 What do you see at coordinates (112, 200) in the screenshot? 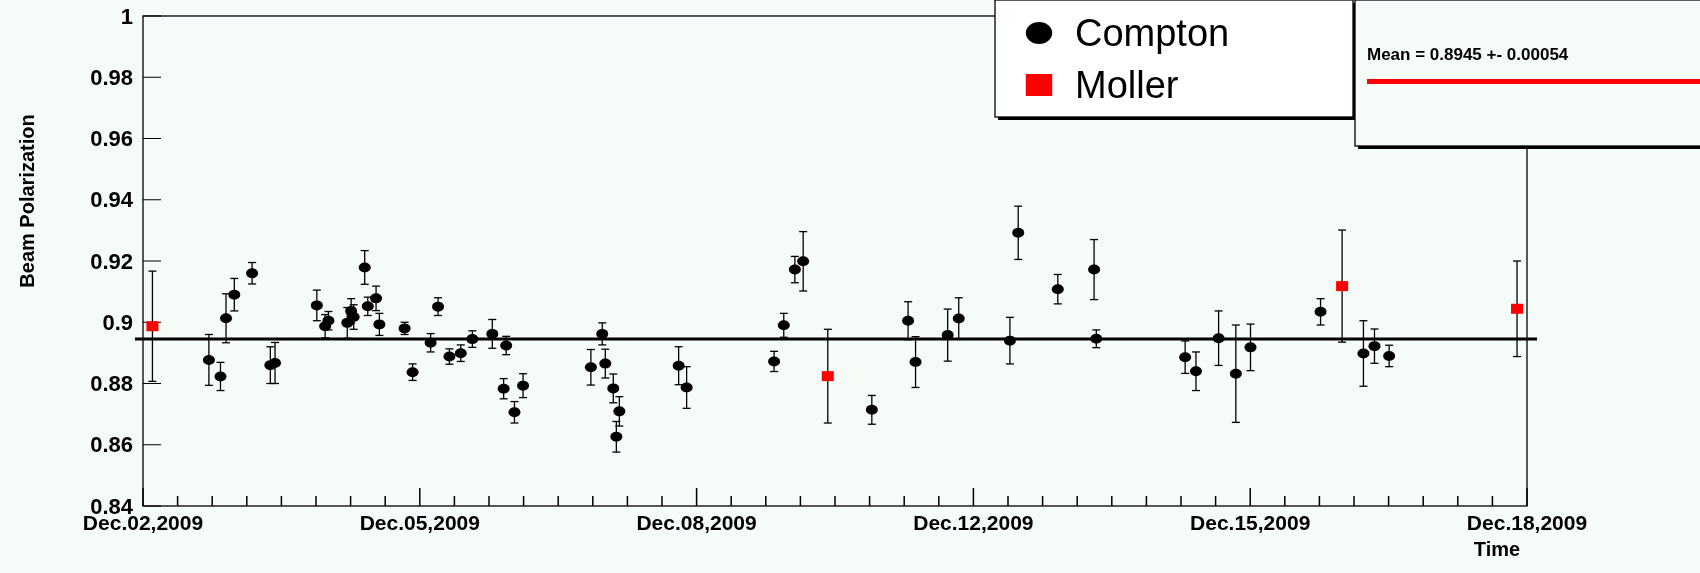
I see `y-tick-label: 0.94` at bounding box center [112, 200].